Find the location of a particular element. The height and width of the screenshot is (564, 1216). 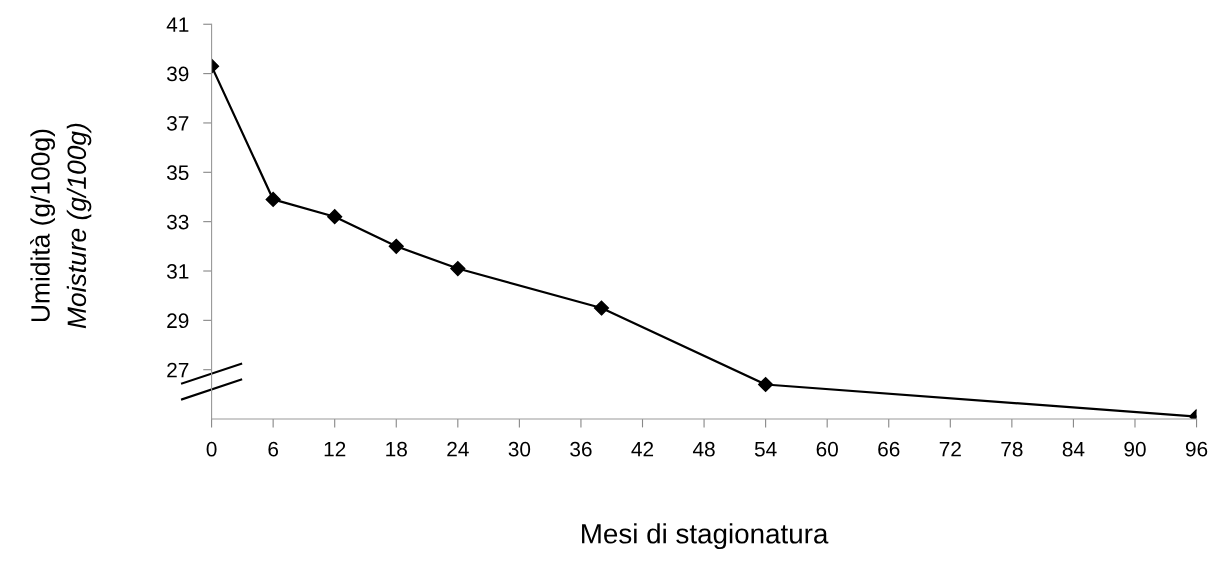

y-tick-label: 39 is located at coordinates (177, 74).